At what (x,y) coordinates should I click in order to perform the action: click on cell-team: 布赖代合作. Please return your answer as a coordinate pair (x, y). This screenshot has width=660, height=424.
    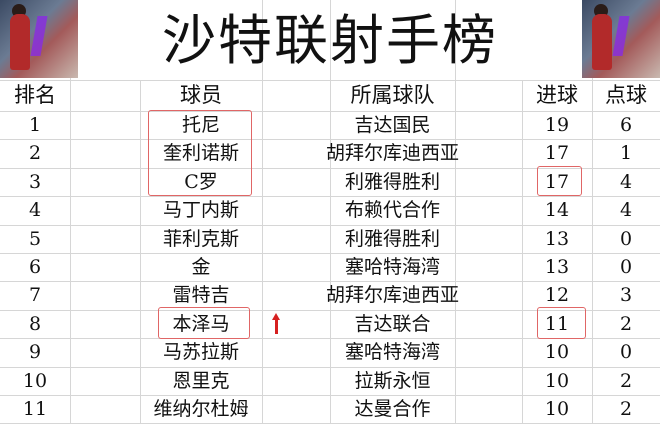
    Looking at the image, I should click on (392, 210).